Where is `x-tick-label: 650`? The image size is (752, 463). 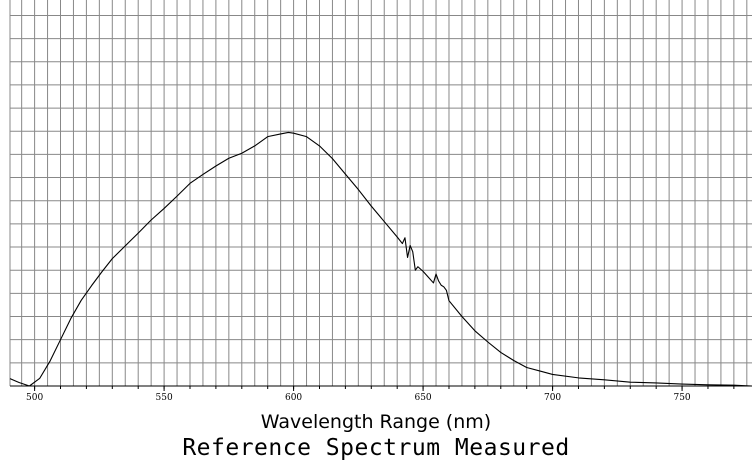 x-tick-label: 650 is located at coordinates (422, 398).